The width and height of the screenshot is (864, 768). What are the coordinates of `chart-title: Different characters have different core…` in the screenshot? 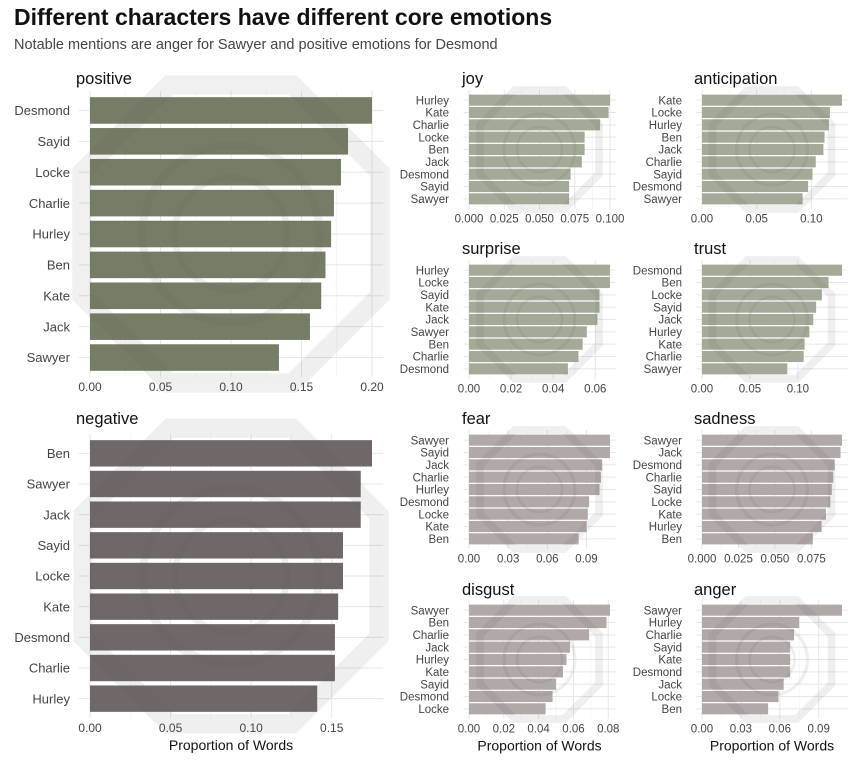 It's located at (283, 17).